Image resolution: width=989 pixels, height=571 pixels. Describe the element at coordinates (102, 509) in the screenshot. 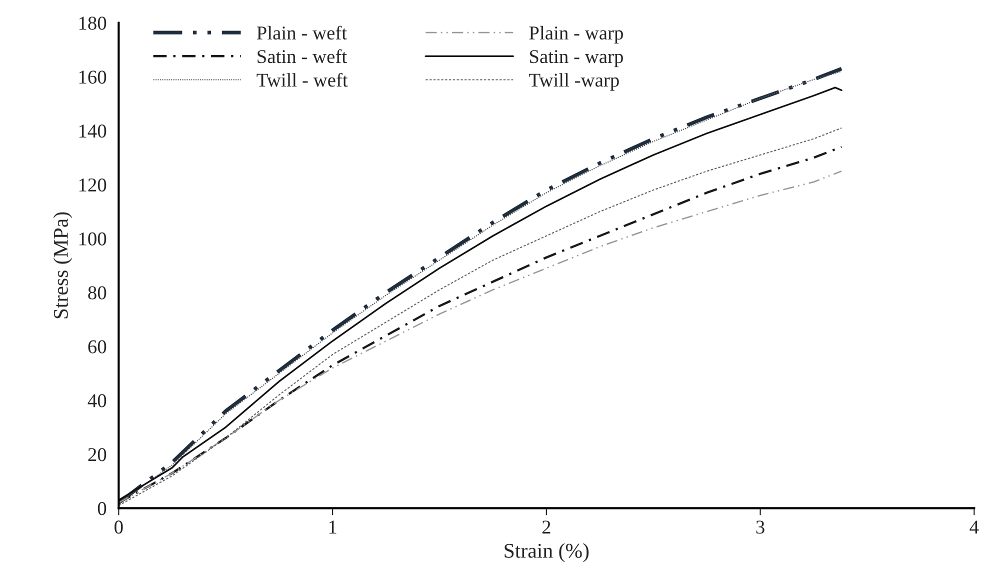

I see `y-tick-label: 0` at that location.